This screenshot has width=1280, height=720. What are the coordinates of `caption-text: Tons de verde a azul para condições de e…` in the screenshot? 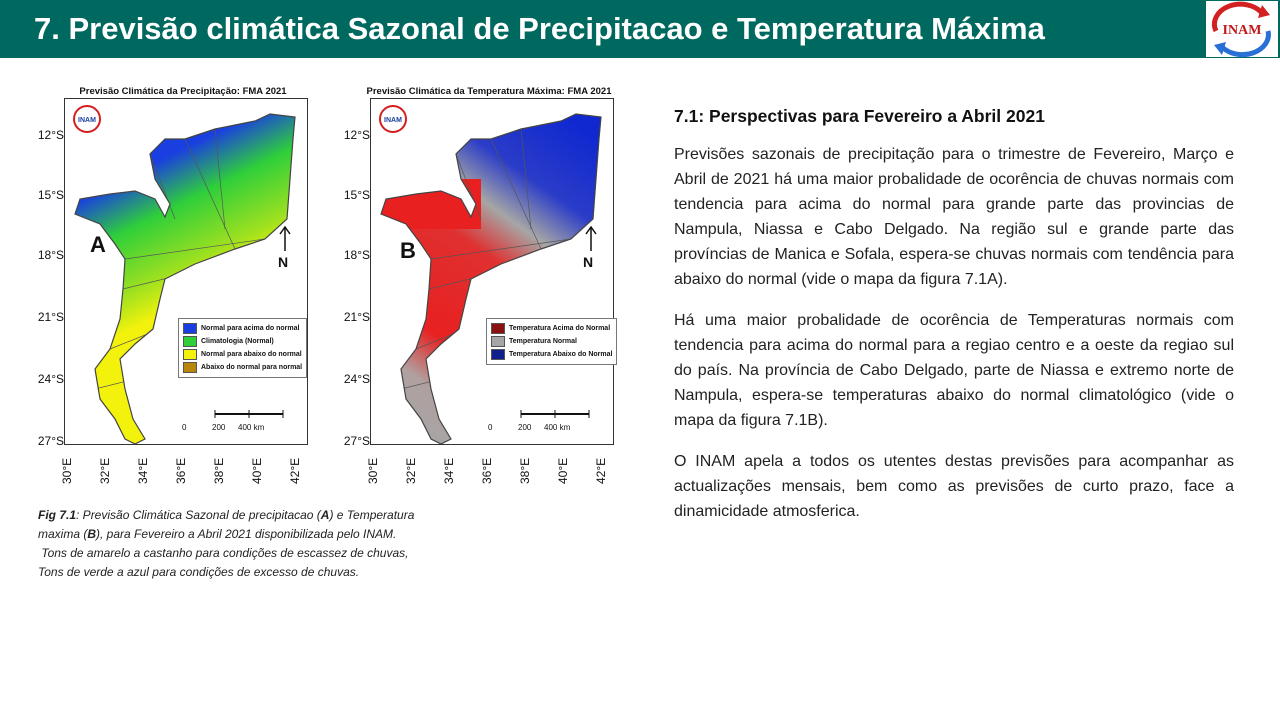 It's located at (199, 572).